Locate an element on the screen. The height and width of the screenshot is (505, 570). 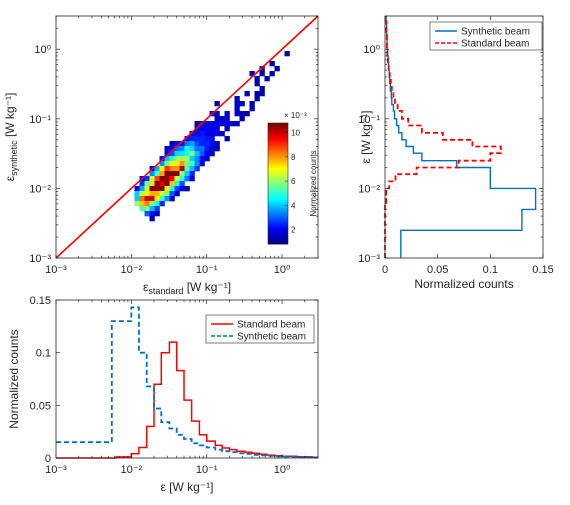
x-tick-label: 10⁻² is located at coordinates (131, 470).